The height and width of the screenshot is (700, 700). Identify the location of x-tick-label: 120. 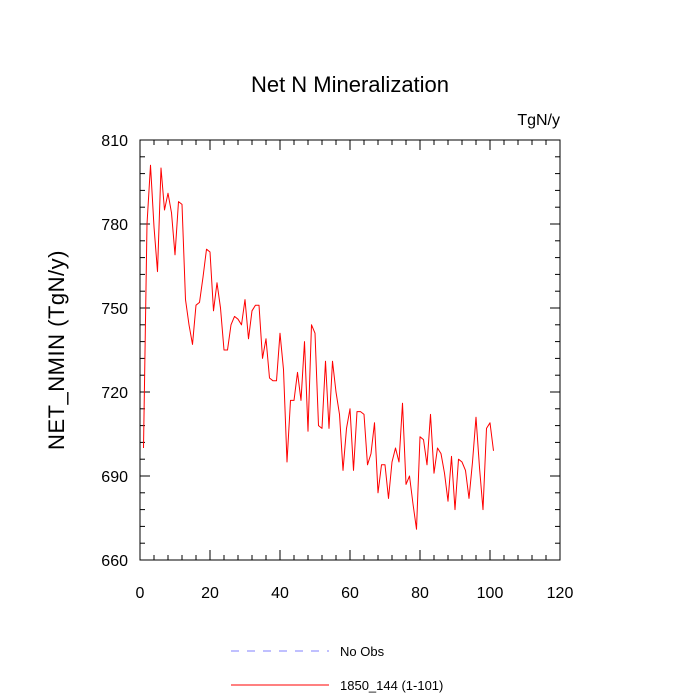
(560, 593).